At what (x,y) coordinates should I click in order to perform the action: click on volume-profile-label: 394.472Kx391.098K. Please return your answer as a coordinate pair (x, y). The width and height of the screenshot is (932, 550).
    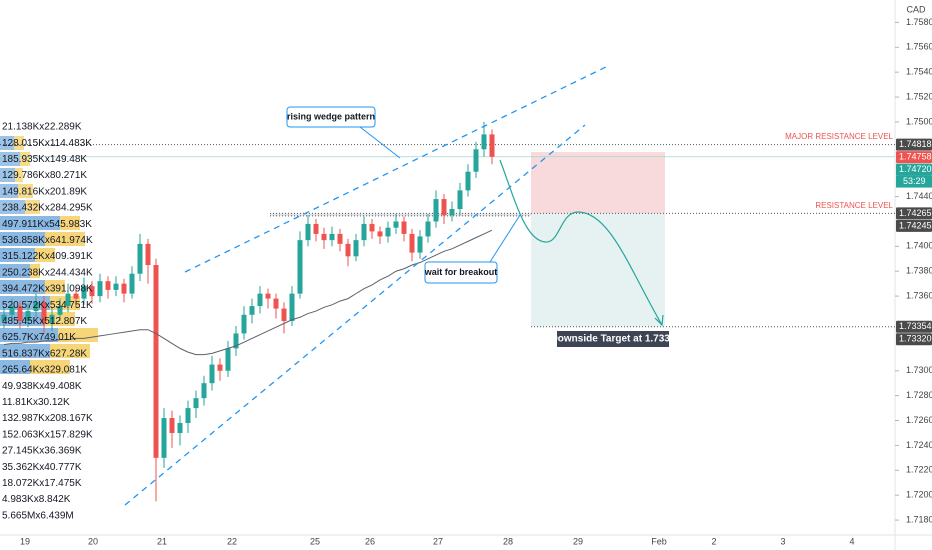
    Looking at the image, I should click on (47, 289).